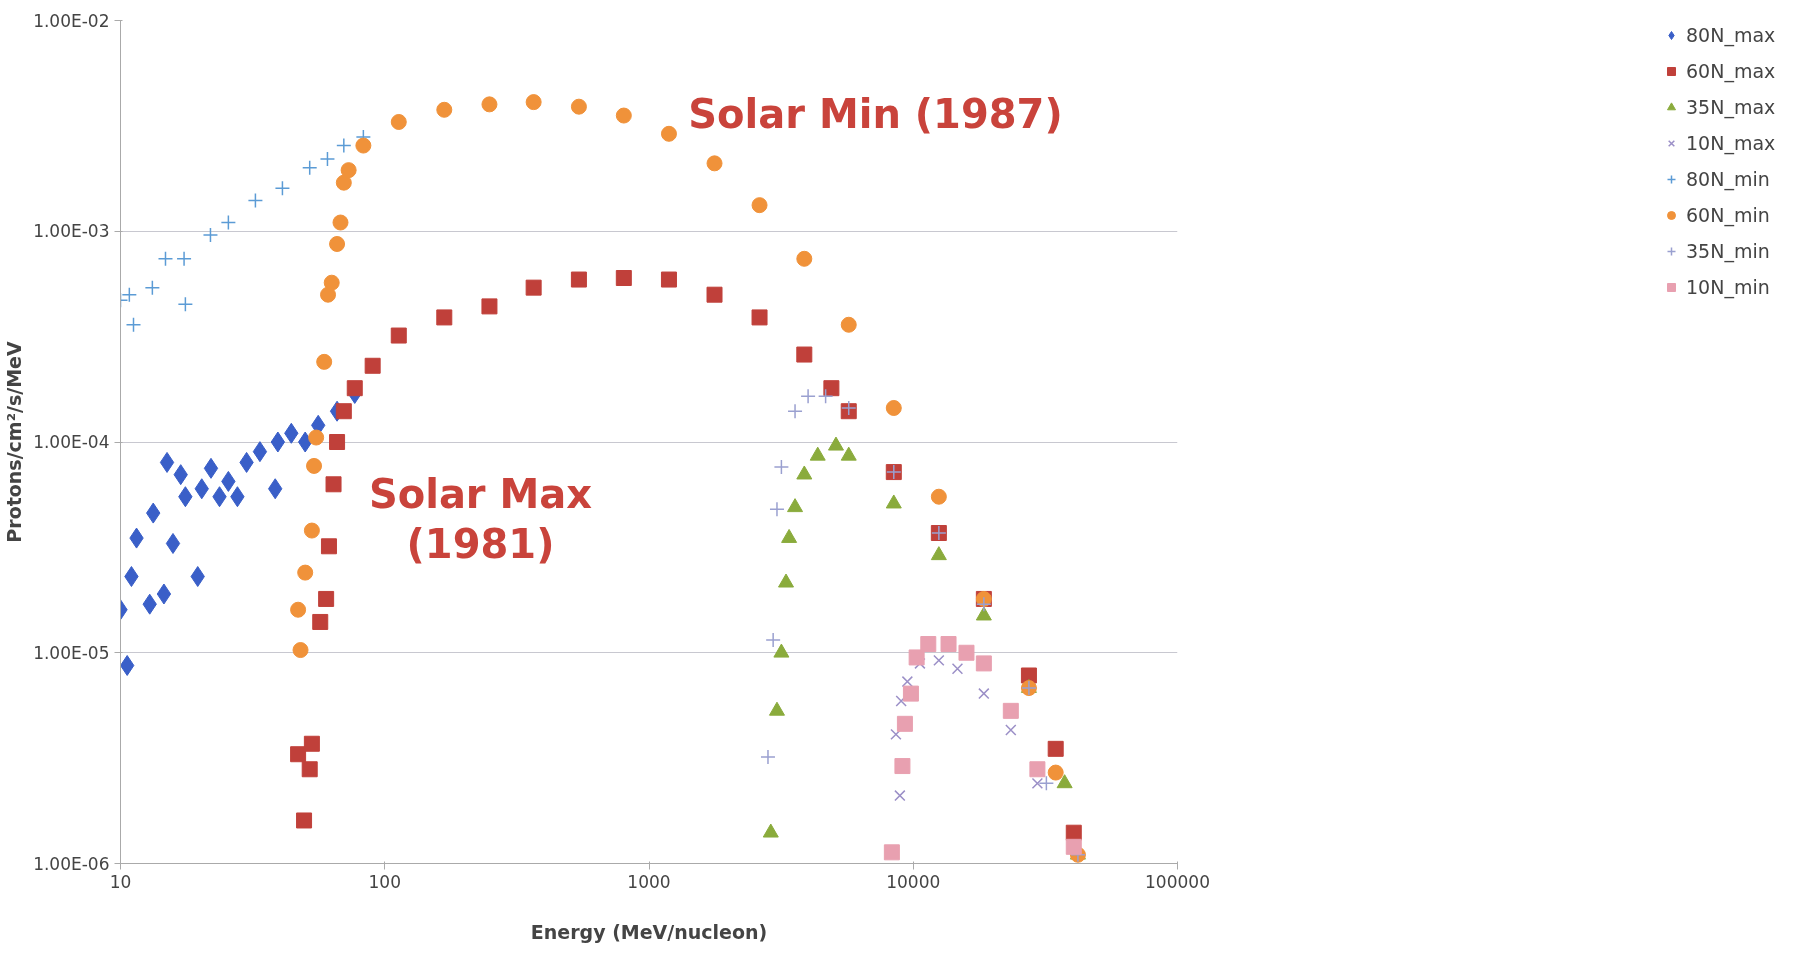 This screenshot has width=1804, height=956. Describe the element at coordinates (71, 442) in the screenshot. I see `y-tick-label: 1.00E-04` at that location.